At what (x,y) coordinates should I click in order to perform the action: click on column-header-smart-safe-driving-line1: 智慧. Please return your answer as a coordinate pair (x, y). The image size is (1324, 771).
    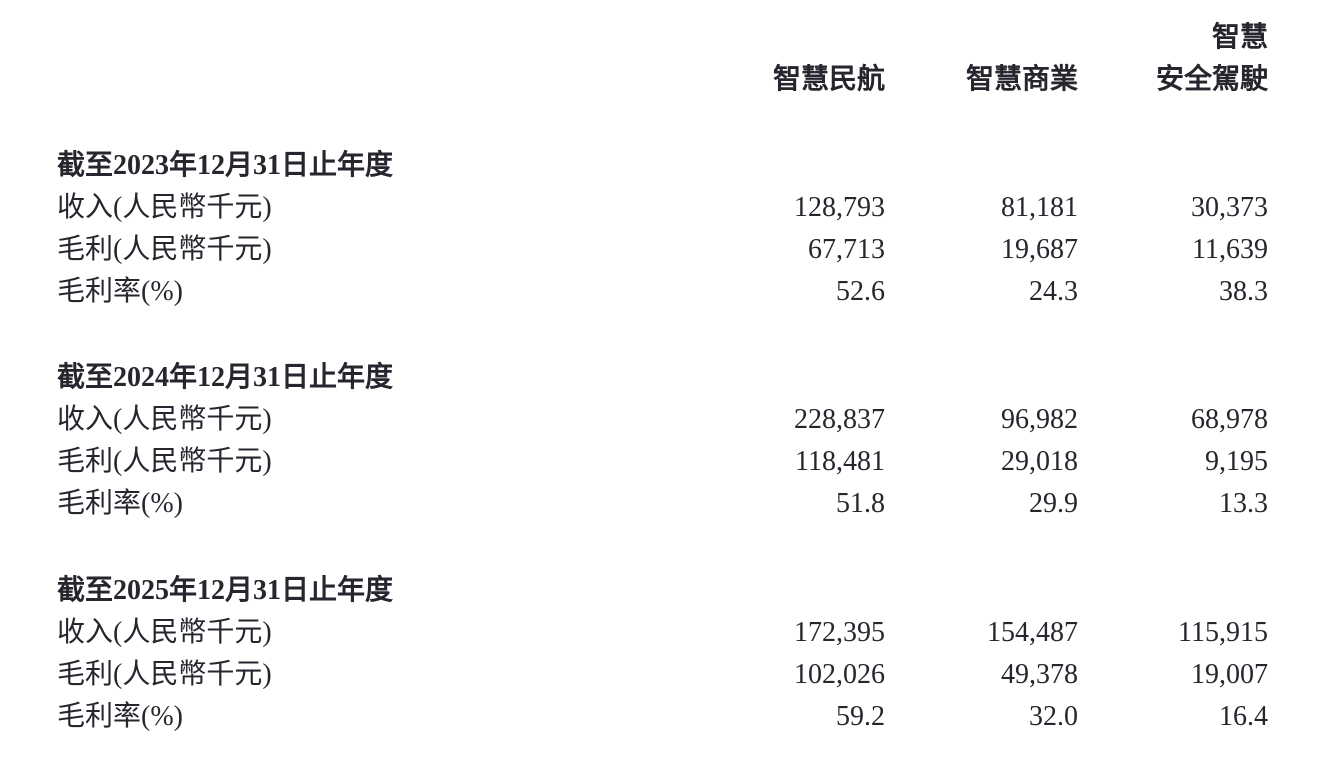
    Looking at the image, I should click on (1239, 37).